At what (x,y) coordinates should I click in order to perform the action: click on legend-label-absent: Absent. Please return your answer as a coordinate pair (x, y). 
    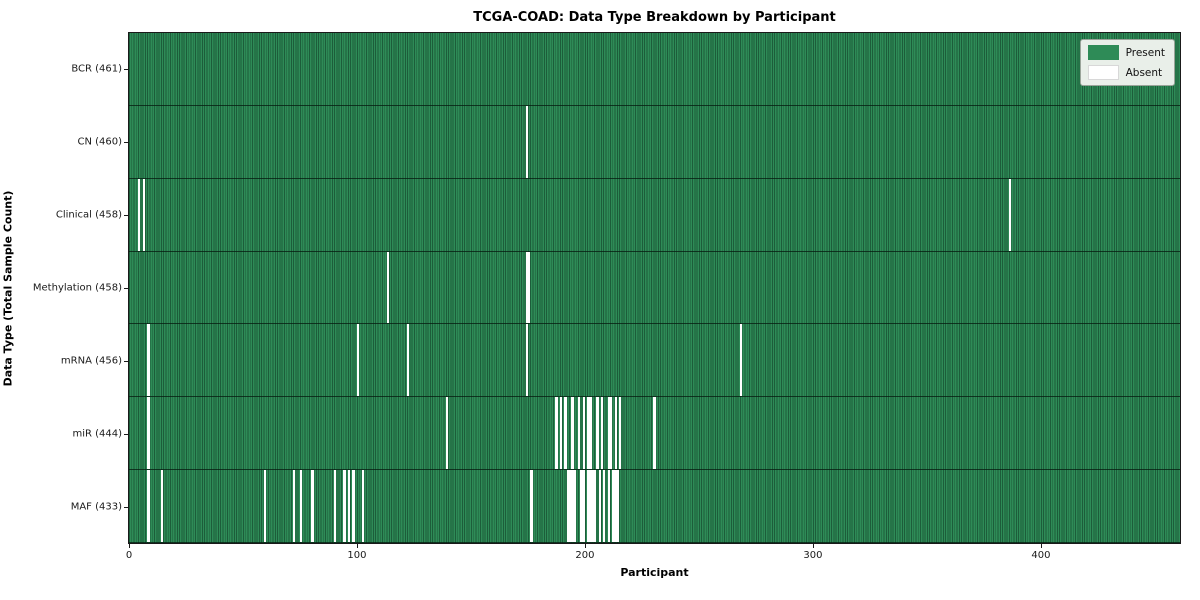
    Looking at the image, I should click on (1144, 72).